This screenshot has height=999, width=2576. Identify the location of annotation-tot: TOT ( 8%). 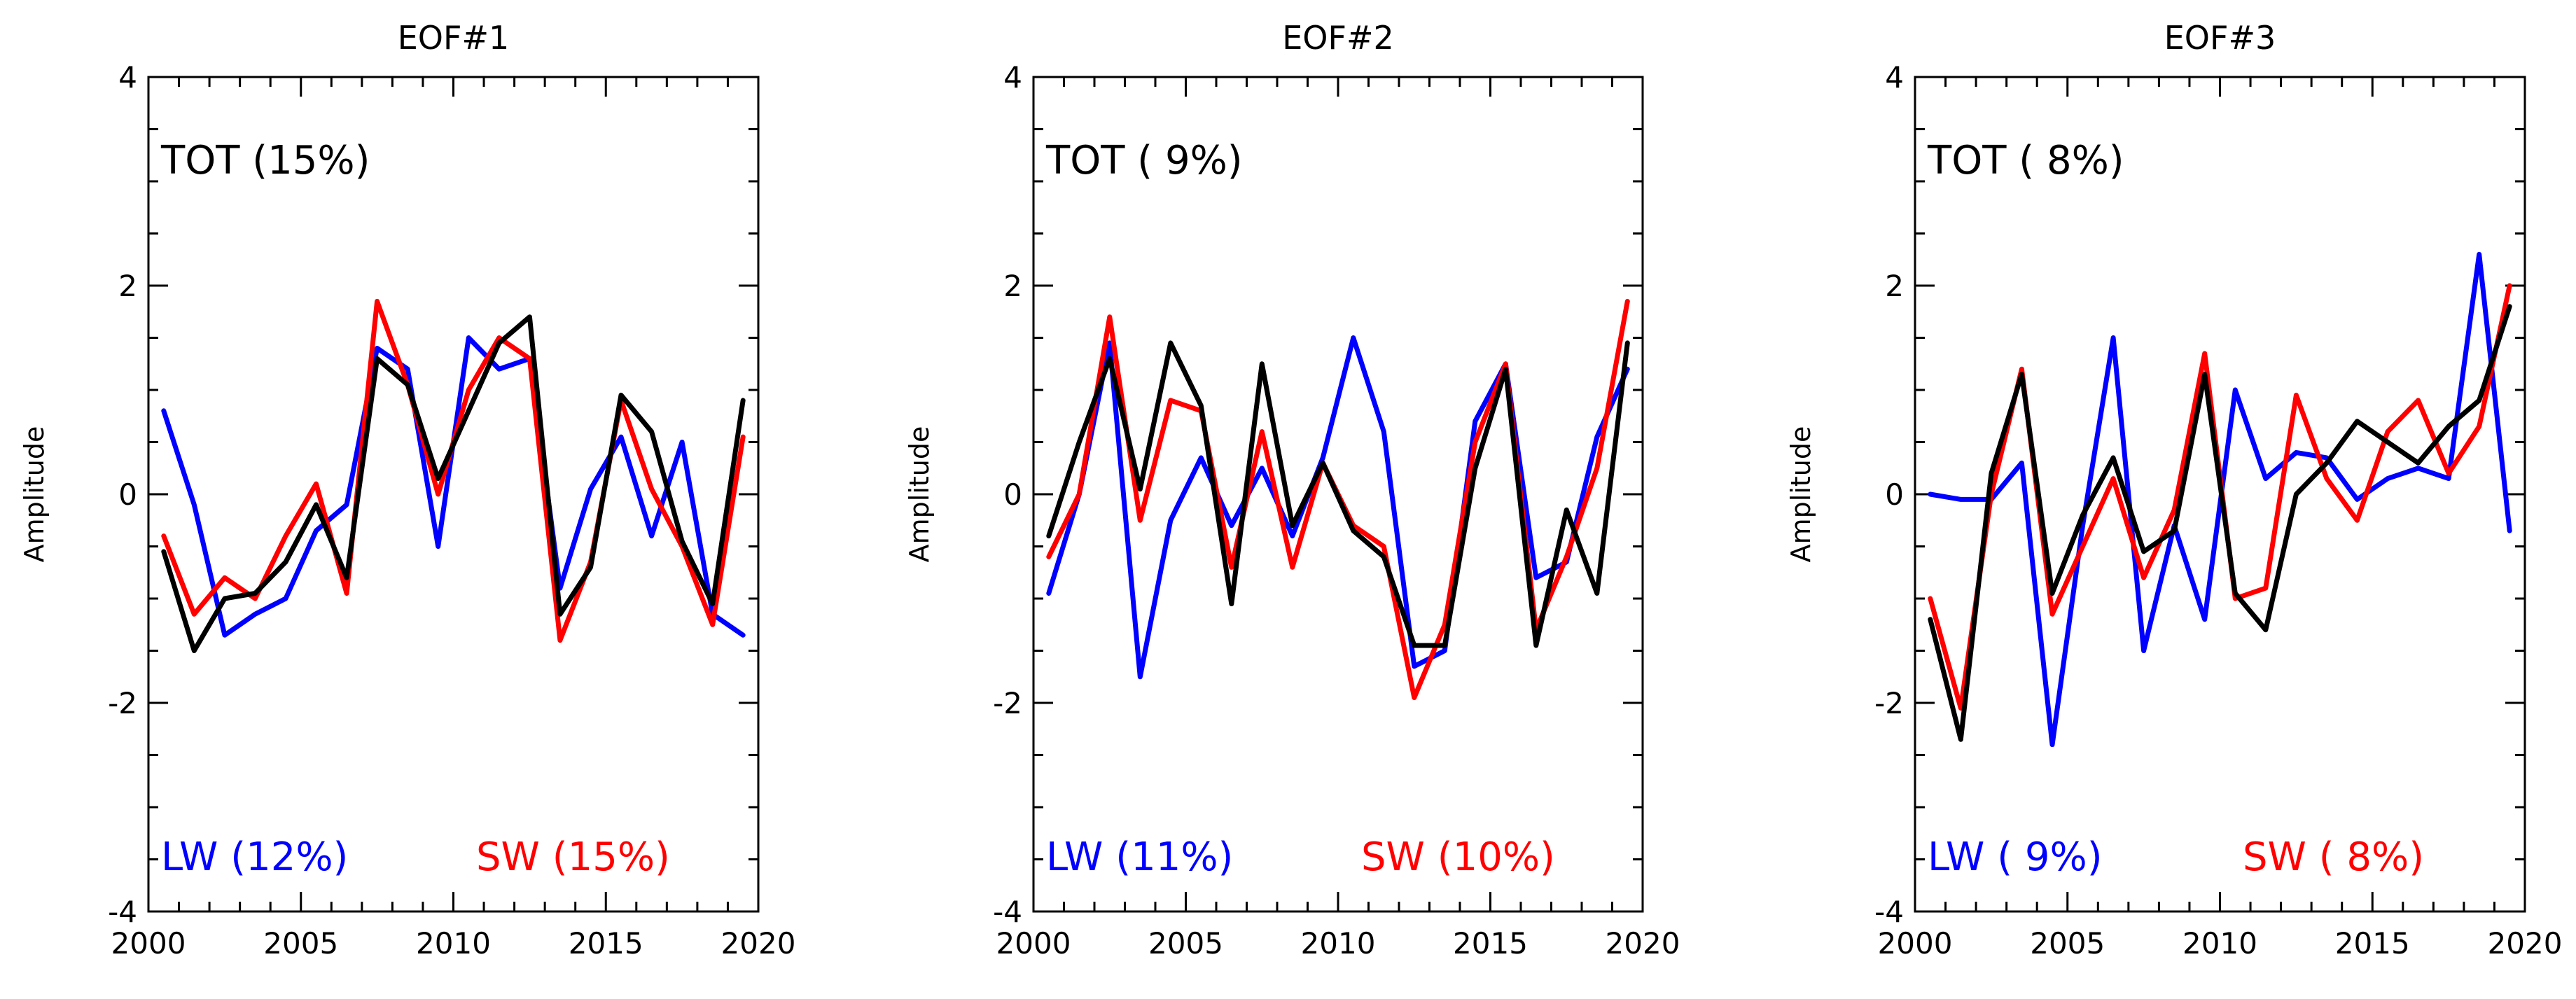
(2025, 160).